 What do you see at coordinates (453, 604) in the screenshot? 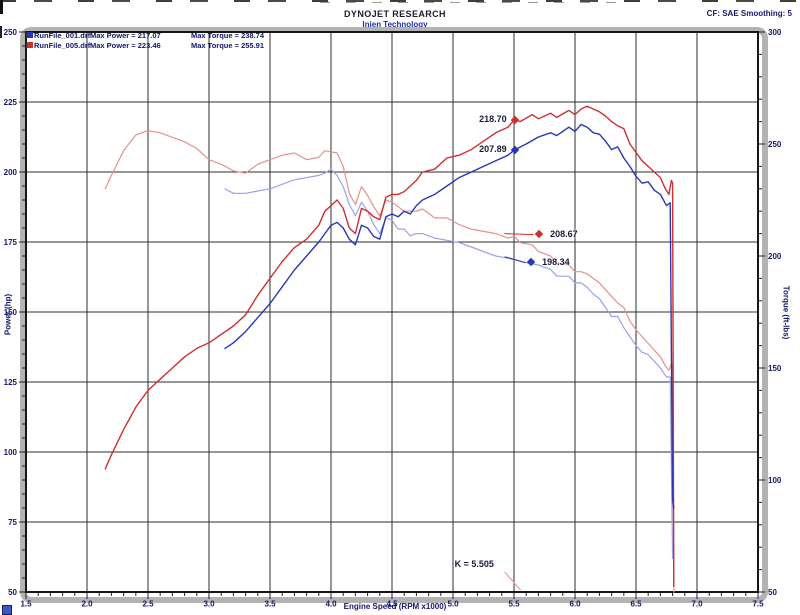
I see `x-tick-label: 5.0` at bounding box center [453, 604].